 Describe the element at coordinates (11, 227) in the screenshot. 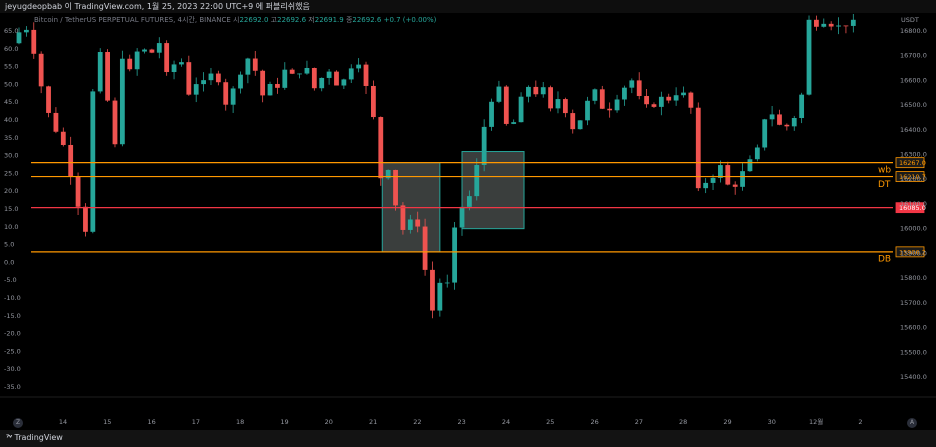

I see `left-tick-label: 10.0` at that location.